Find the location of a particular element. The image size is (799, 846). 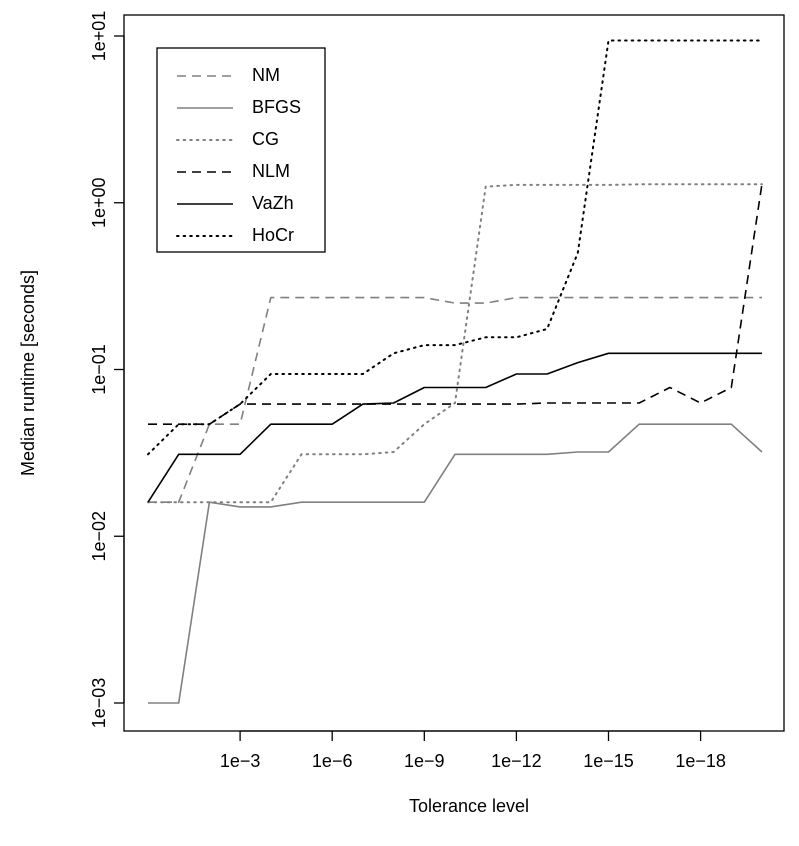

y-tick-label: 1e−03 is located at coordinates (99, 703).